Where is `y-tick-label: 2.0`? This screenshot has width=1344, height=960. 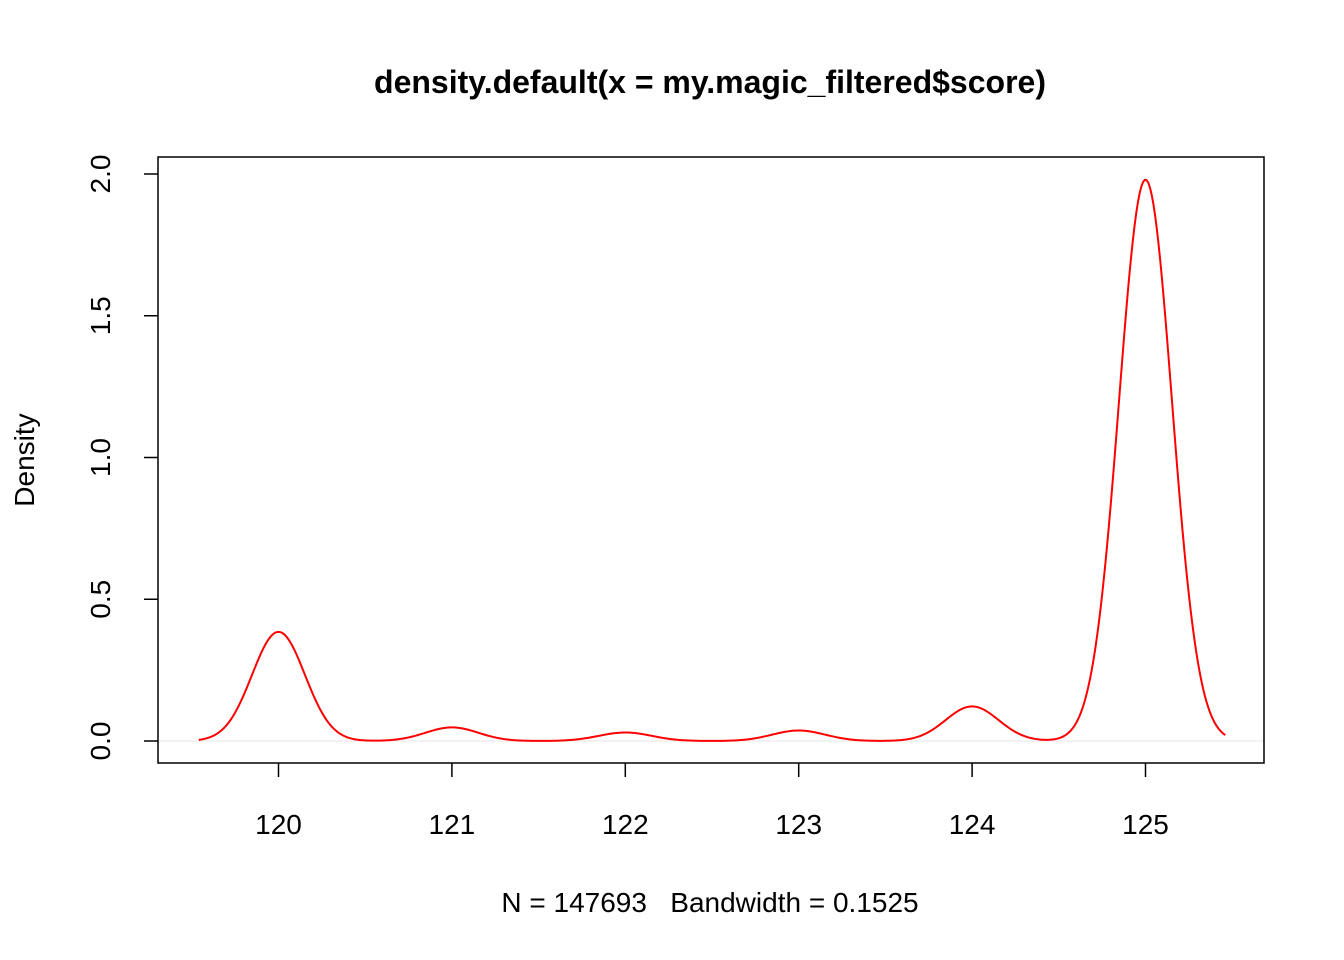 y-tick-label: 2.0 is located at coordinates (100, 174).